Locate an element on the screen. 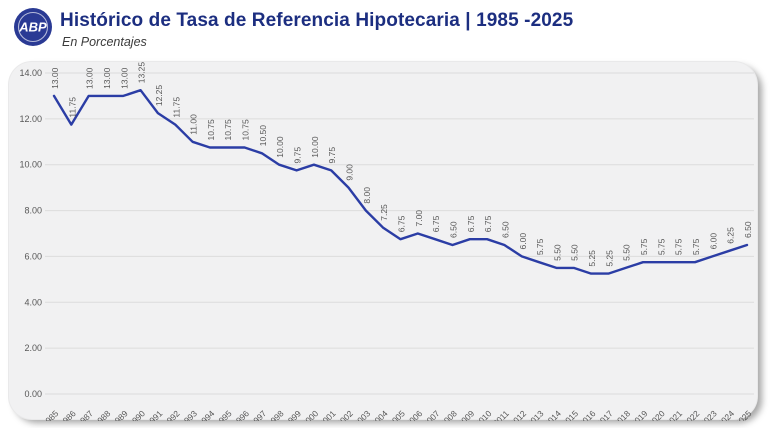 This screenshot has height=428, width=780. x-tick-label: 2010 is located at coordinates (483, 414).